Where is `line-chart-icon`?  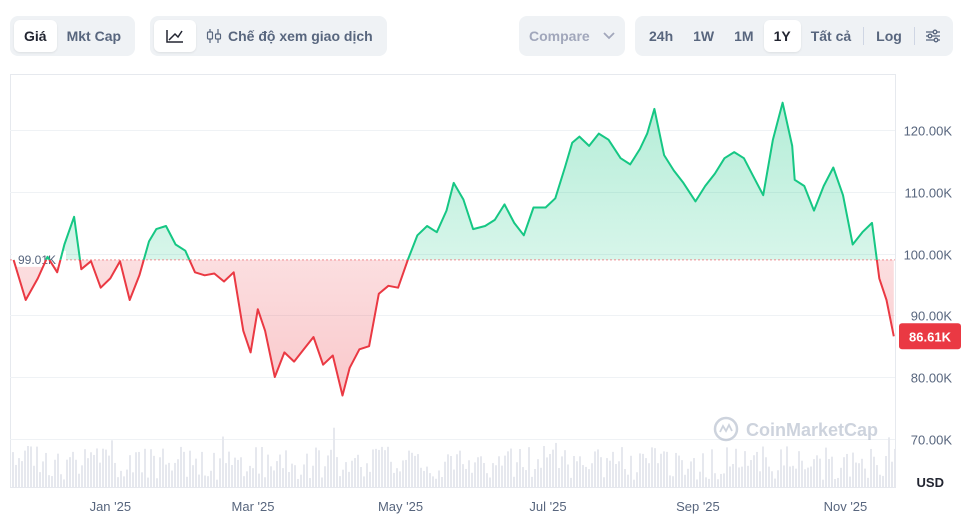
line-chart-icon is located at coordinates (175, 36).